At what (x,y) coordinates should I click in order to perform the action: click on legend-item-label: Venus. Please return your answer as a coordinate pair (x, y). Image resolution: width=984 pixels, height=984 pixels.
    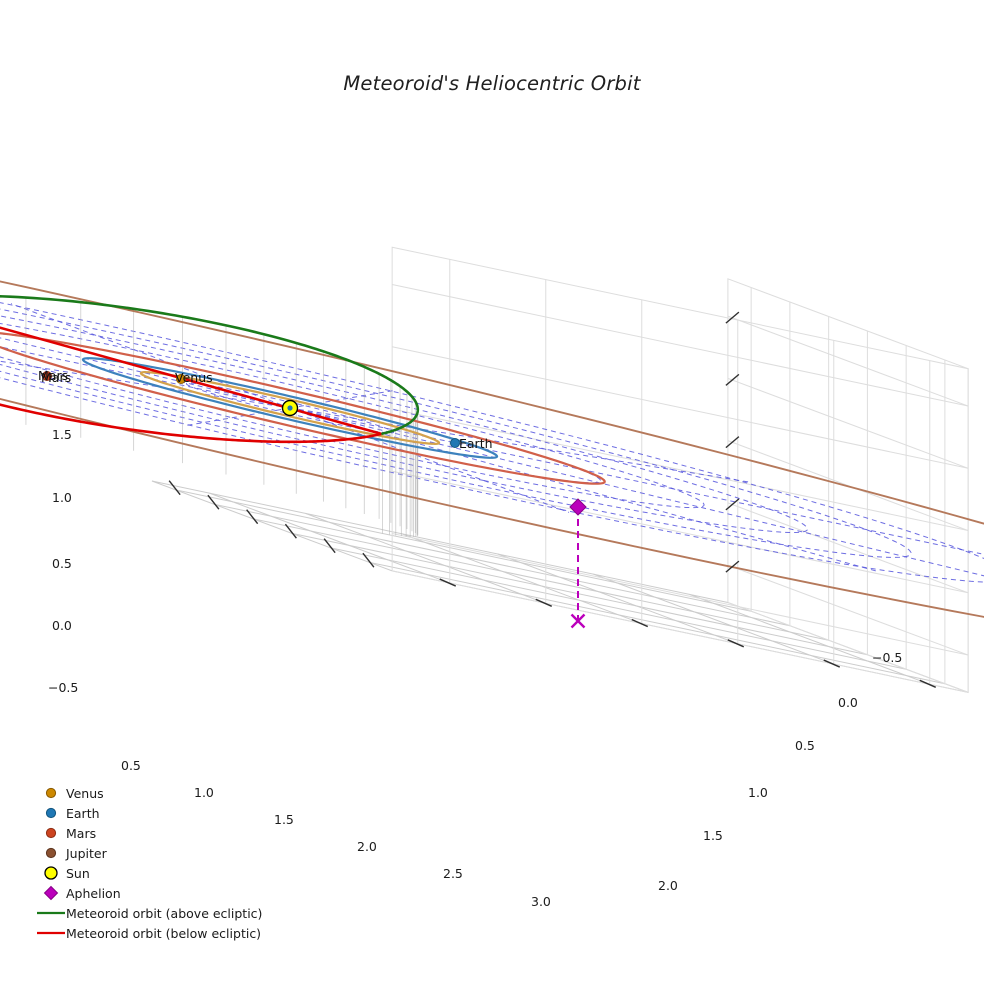
    Looking at the image, I should click on (85, 793).